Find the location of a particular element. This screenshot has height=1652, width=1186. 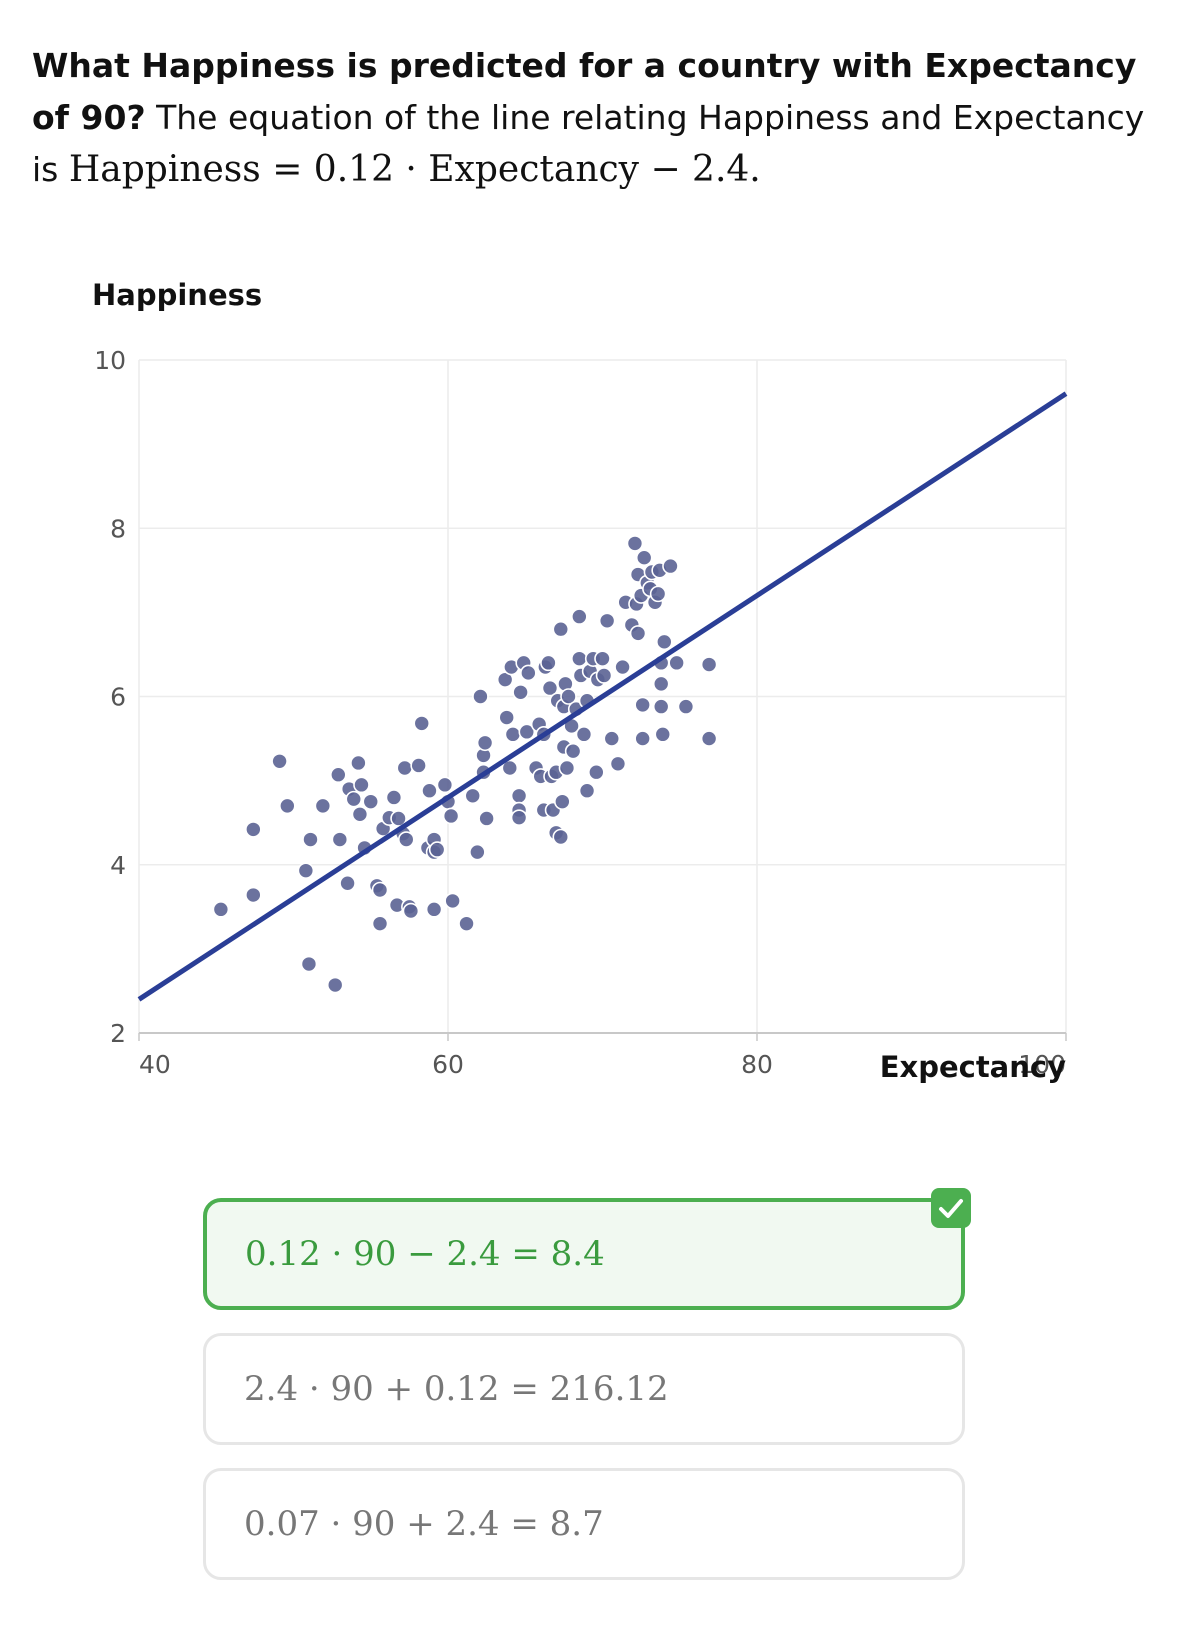

x-tick-label: 60 is located at coordinates (448, 1064).